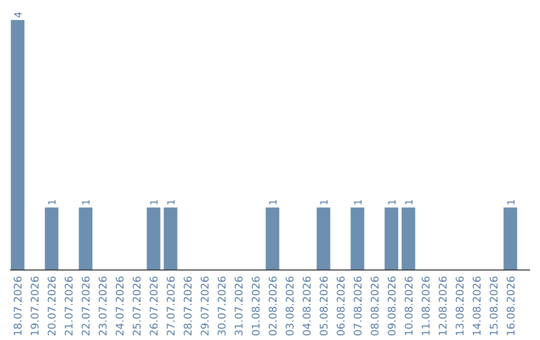 This screenshot has width=540, height=340. Describe the element at coordinates (172, 306) in the screenshot. I see `x-tick-label: 27.07.2026` at that location.